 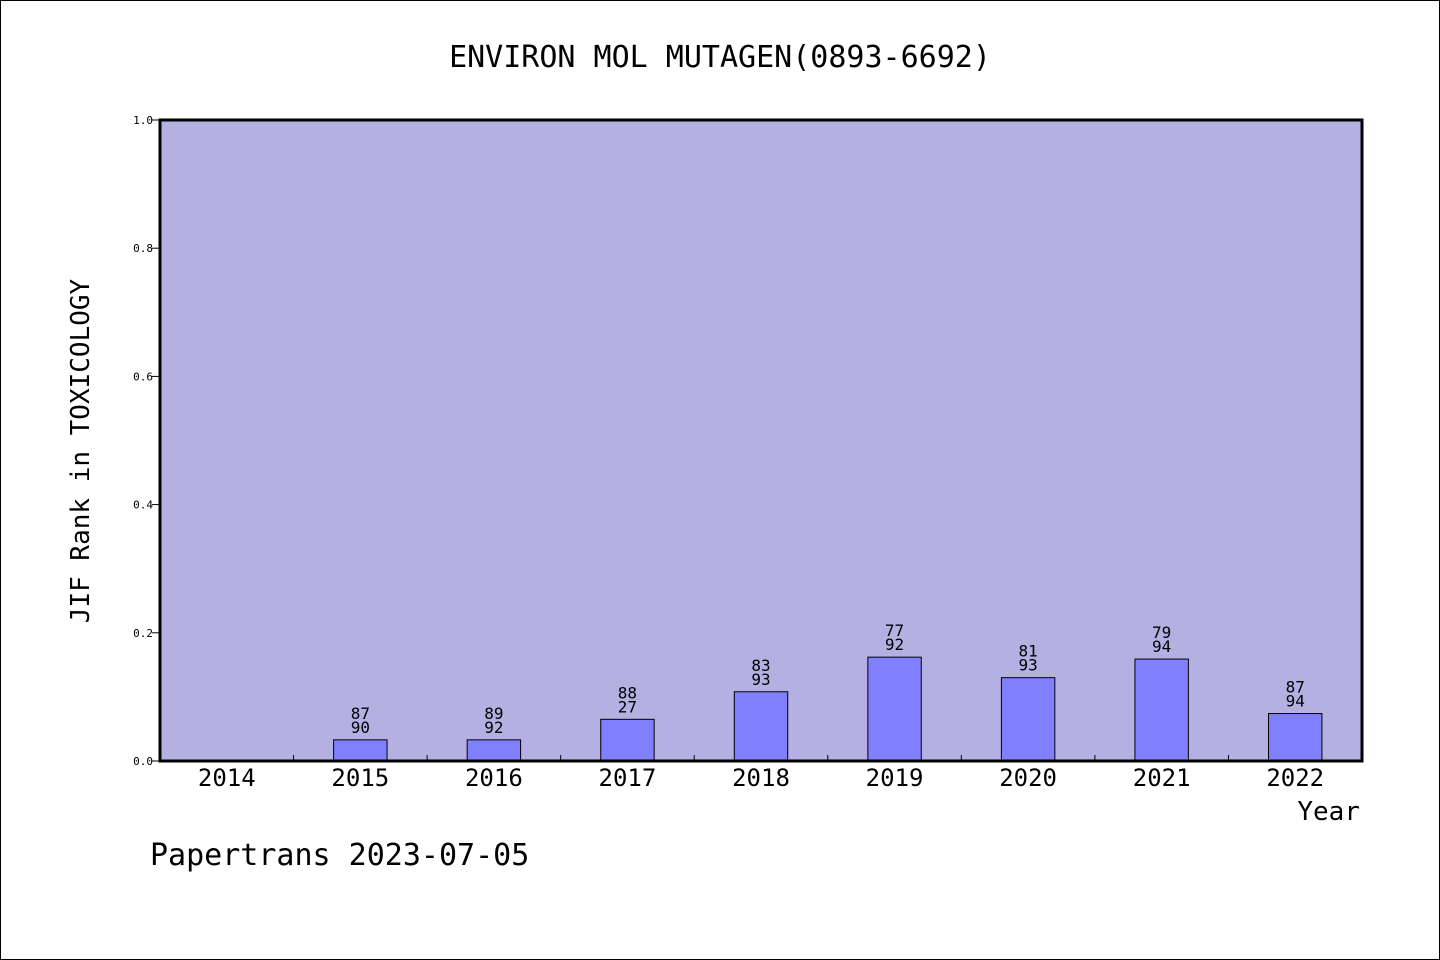 I want to click on x-axis-label: Year, so click(x=1328, y=812).